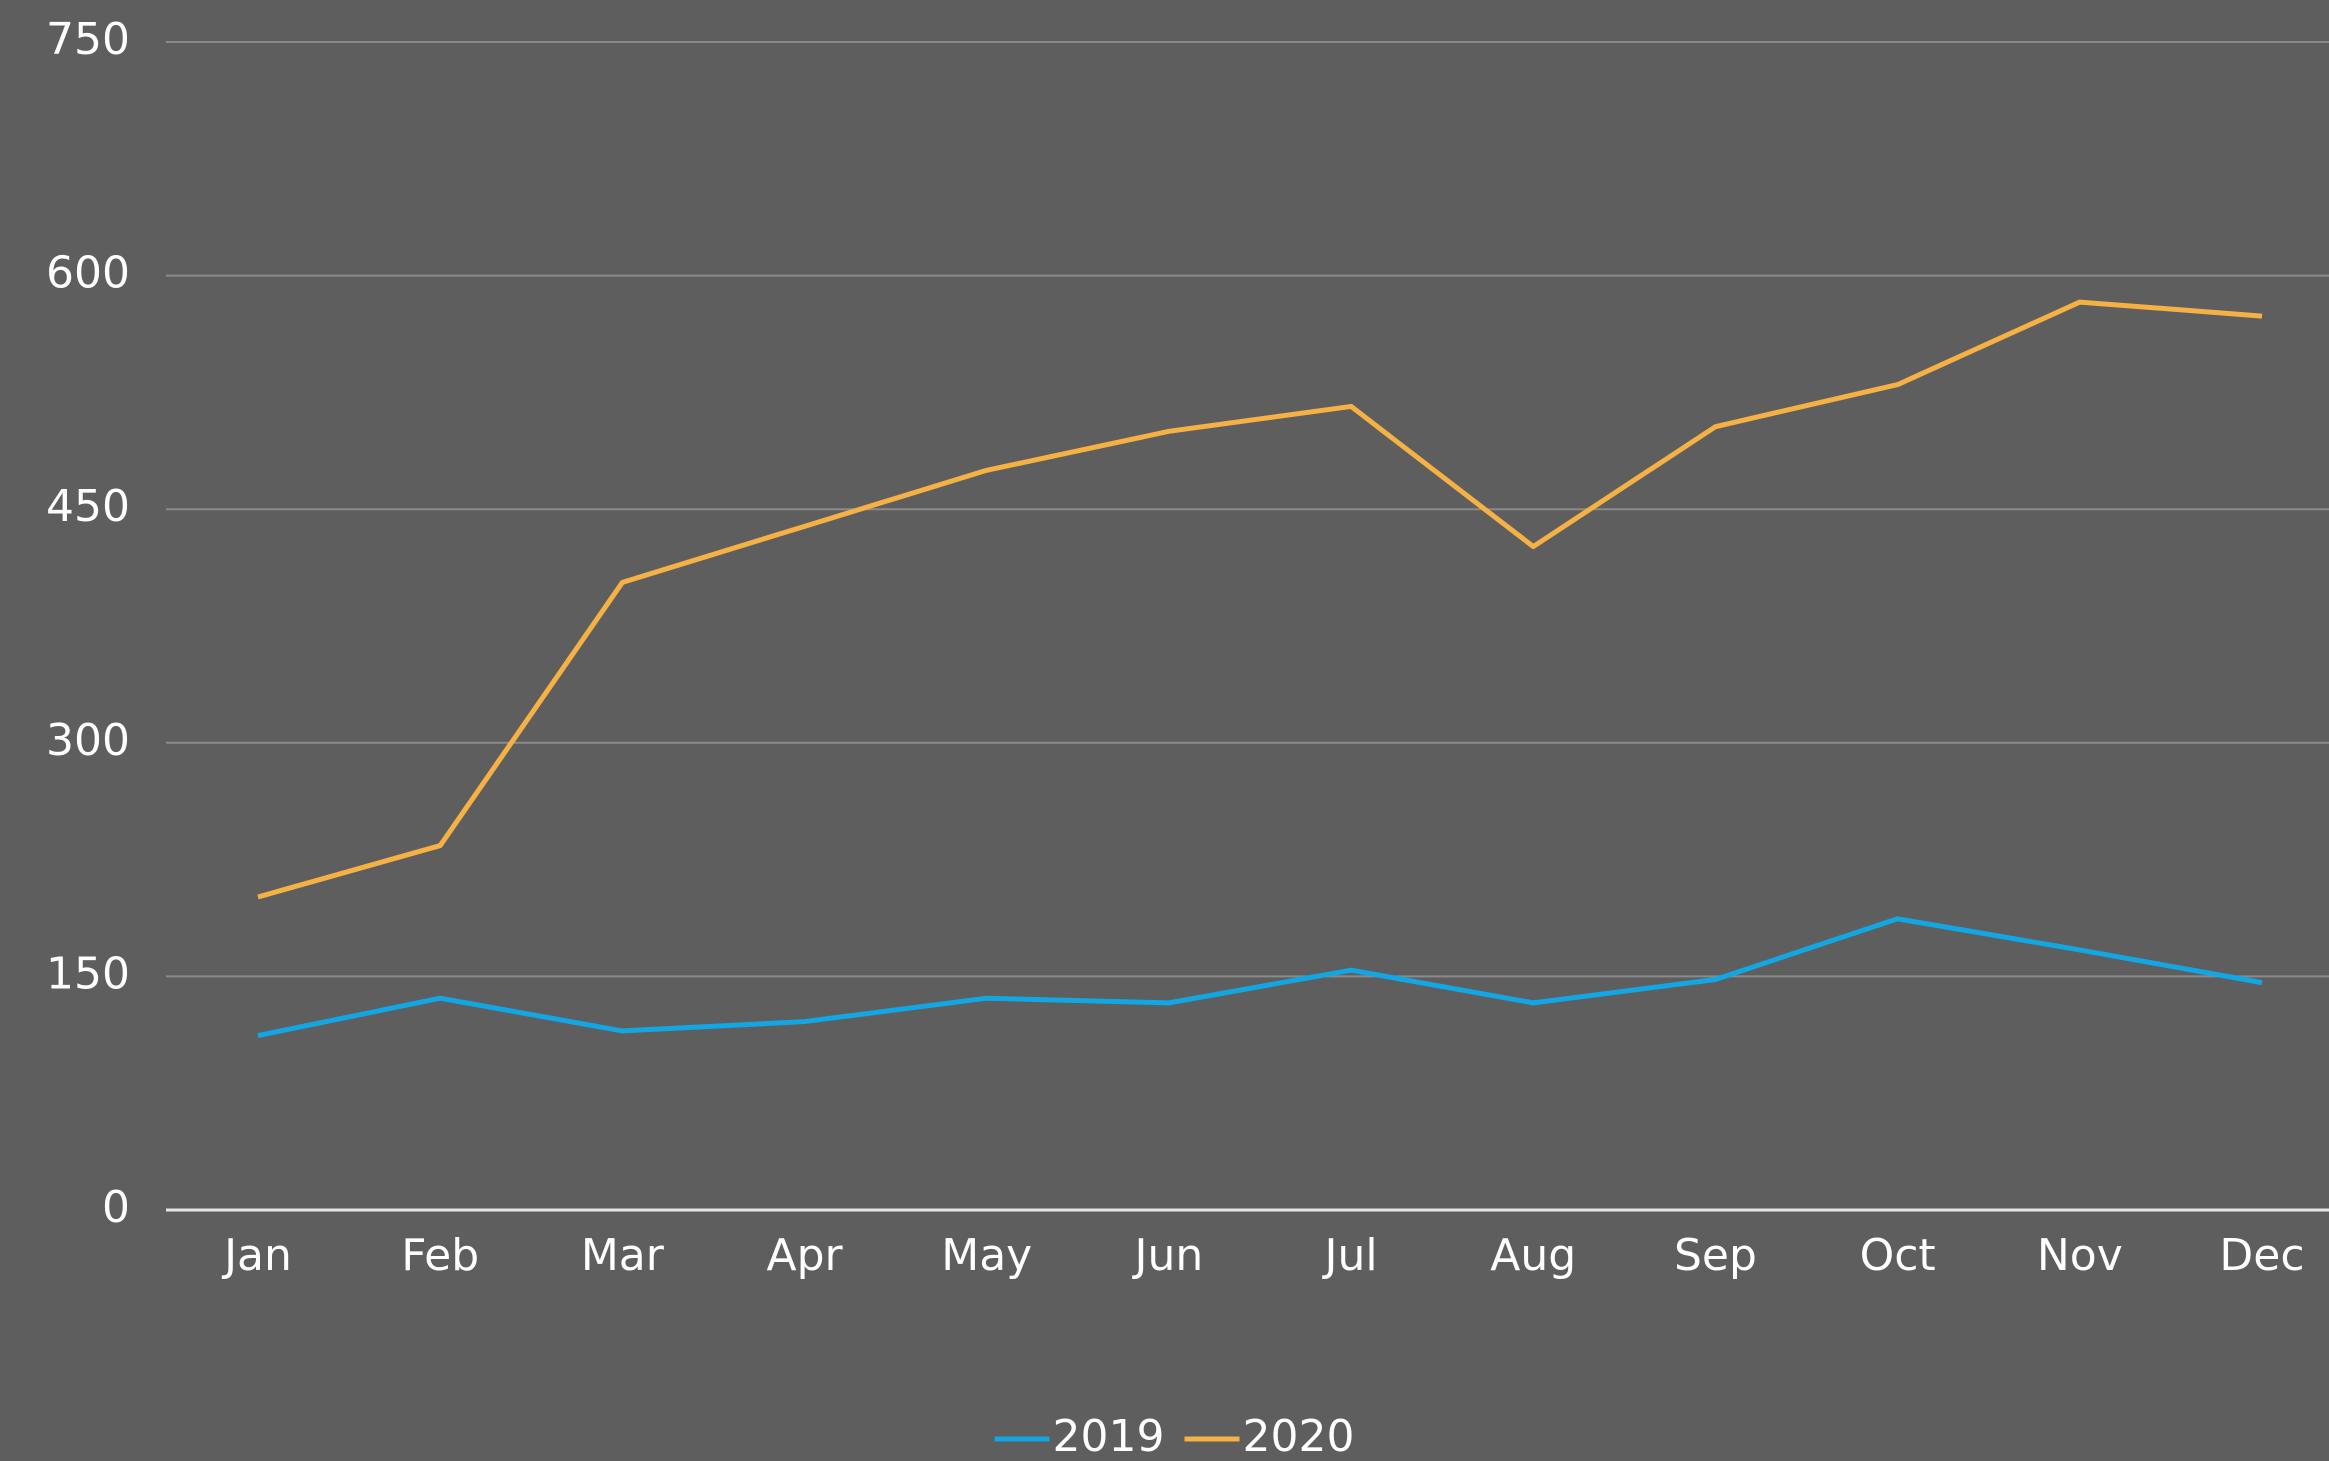  What do you see at coordinates (88, 740) in the screenshot?
I see `y-tick-label: 300` at bounding box center [88, 740].